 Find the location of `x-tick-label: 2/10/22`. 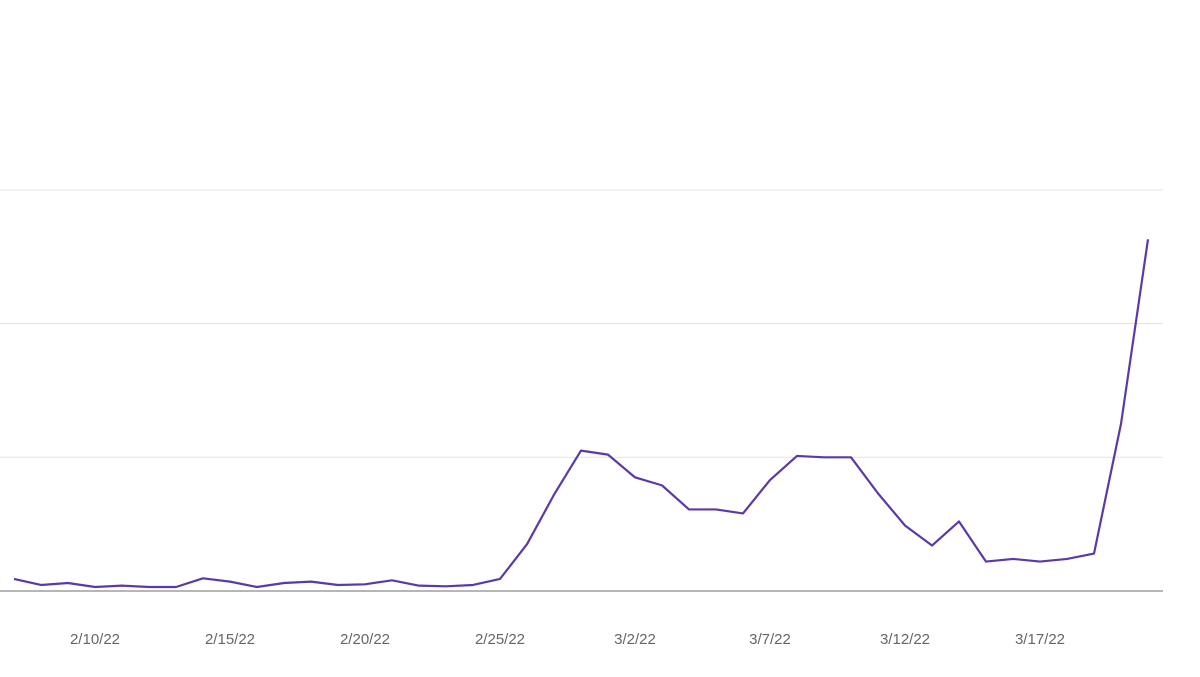

x-tick-label: 2/10/22 is located at coordinates (95, 639).